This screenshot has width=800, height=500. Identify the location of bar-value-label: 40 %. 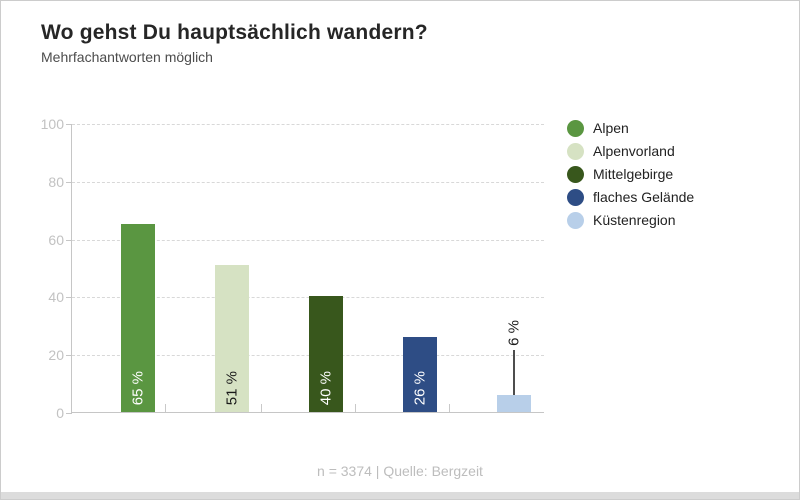
(326, 387).